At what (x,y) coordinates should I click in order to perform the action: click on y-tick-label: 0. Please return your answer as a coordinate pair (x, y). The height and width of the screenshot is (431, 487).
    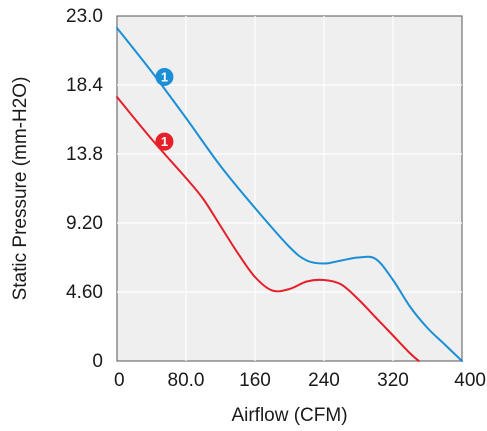
    Looking at the image, I should click on (97, 361).